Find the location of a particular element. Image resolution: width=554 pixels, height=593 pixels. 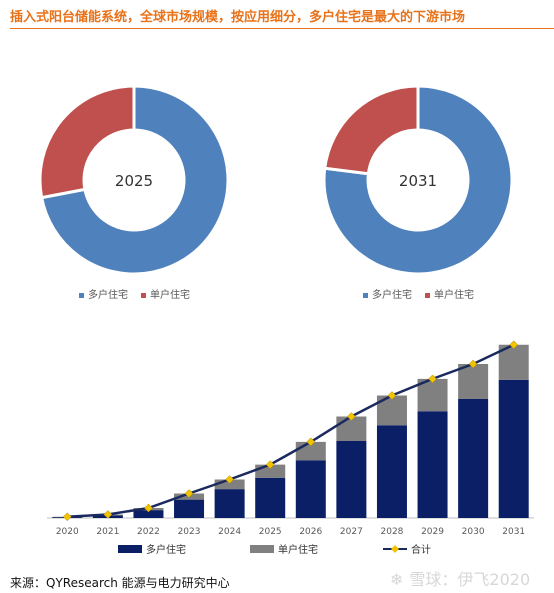

x-tick-label: 2031 is located at coordinates (513, 532).